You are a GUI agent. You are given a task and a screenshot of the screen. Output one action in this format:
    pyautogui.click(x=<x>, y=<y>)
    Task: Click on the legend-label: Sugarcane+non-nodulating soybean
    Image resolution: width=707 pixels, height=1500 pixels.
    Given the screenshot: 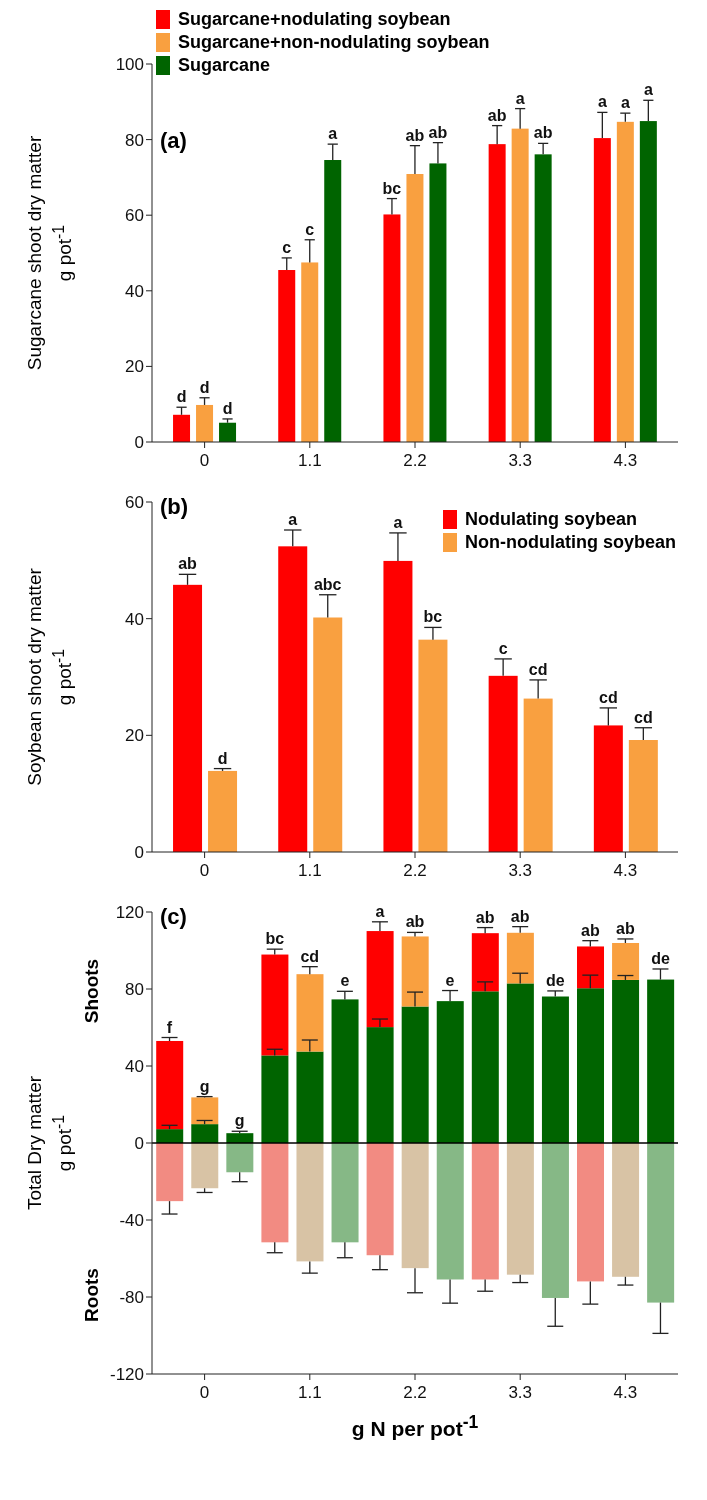 What is the action you would take?
    pyautogui.click(x=334, y=42)
    